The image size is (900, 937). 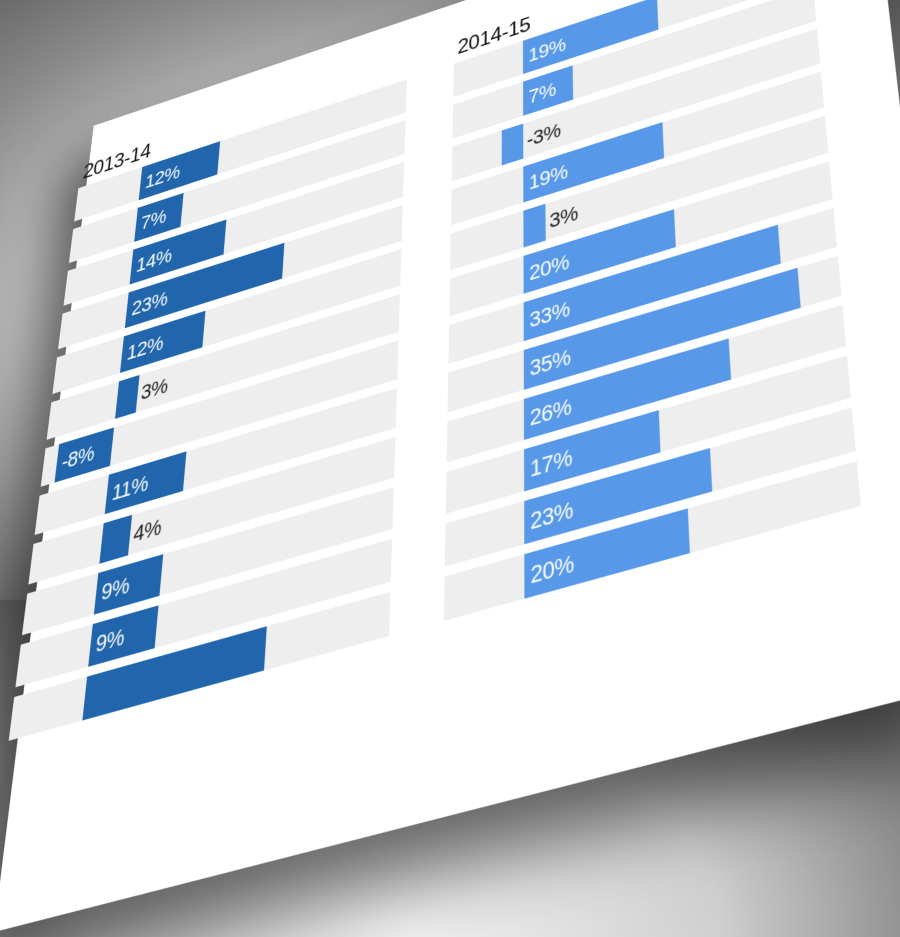 I want to click on bar-value-label: 4%, so click(x=147, y=530).